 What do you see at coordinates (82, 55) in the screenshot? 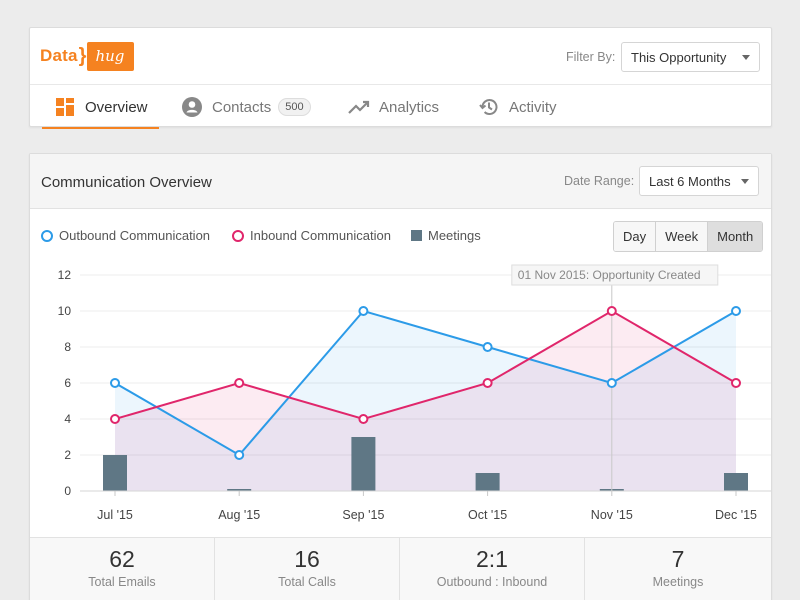
I see `logo-brace: }` at bounding box center [82, 55].